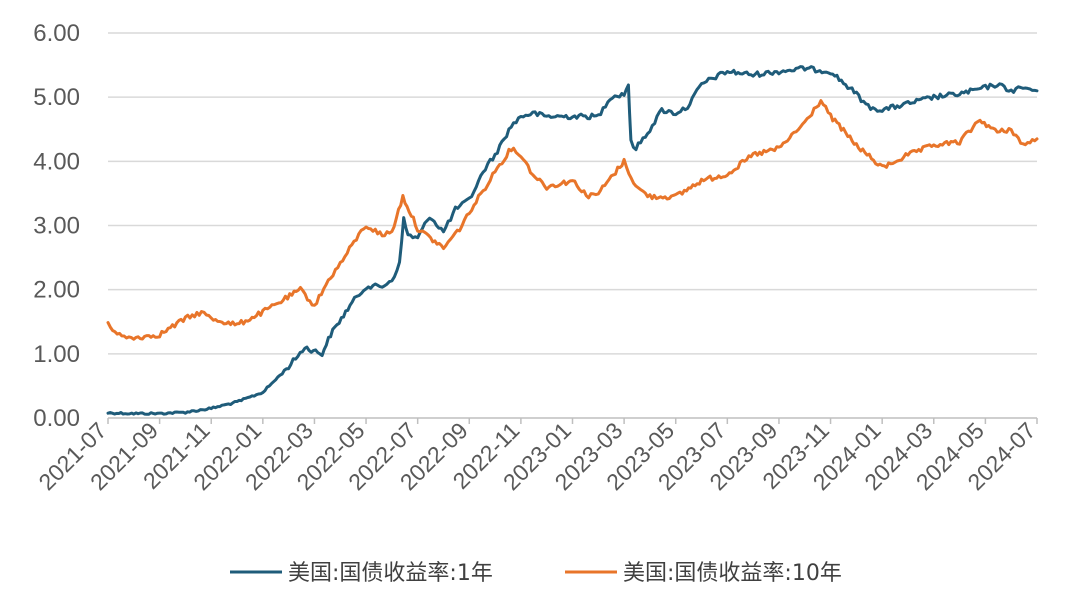 This screenshot has width=1080, height=599. Describe the element at coordinates (56, 97) in the screenshot. I see `y-tick-label: 5.00` at that location.